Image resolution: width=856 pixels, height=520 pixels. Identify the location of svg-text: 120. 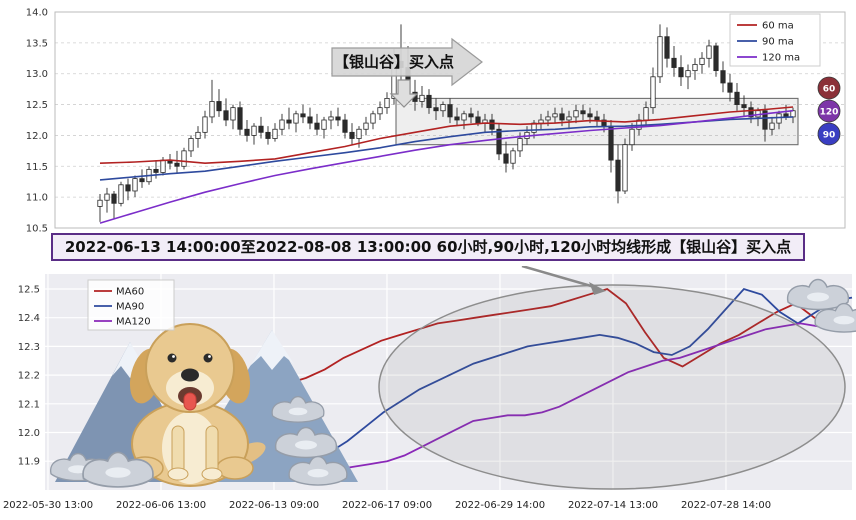
(829, 113).